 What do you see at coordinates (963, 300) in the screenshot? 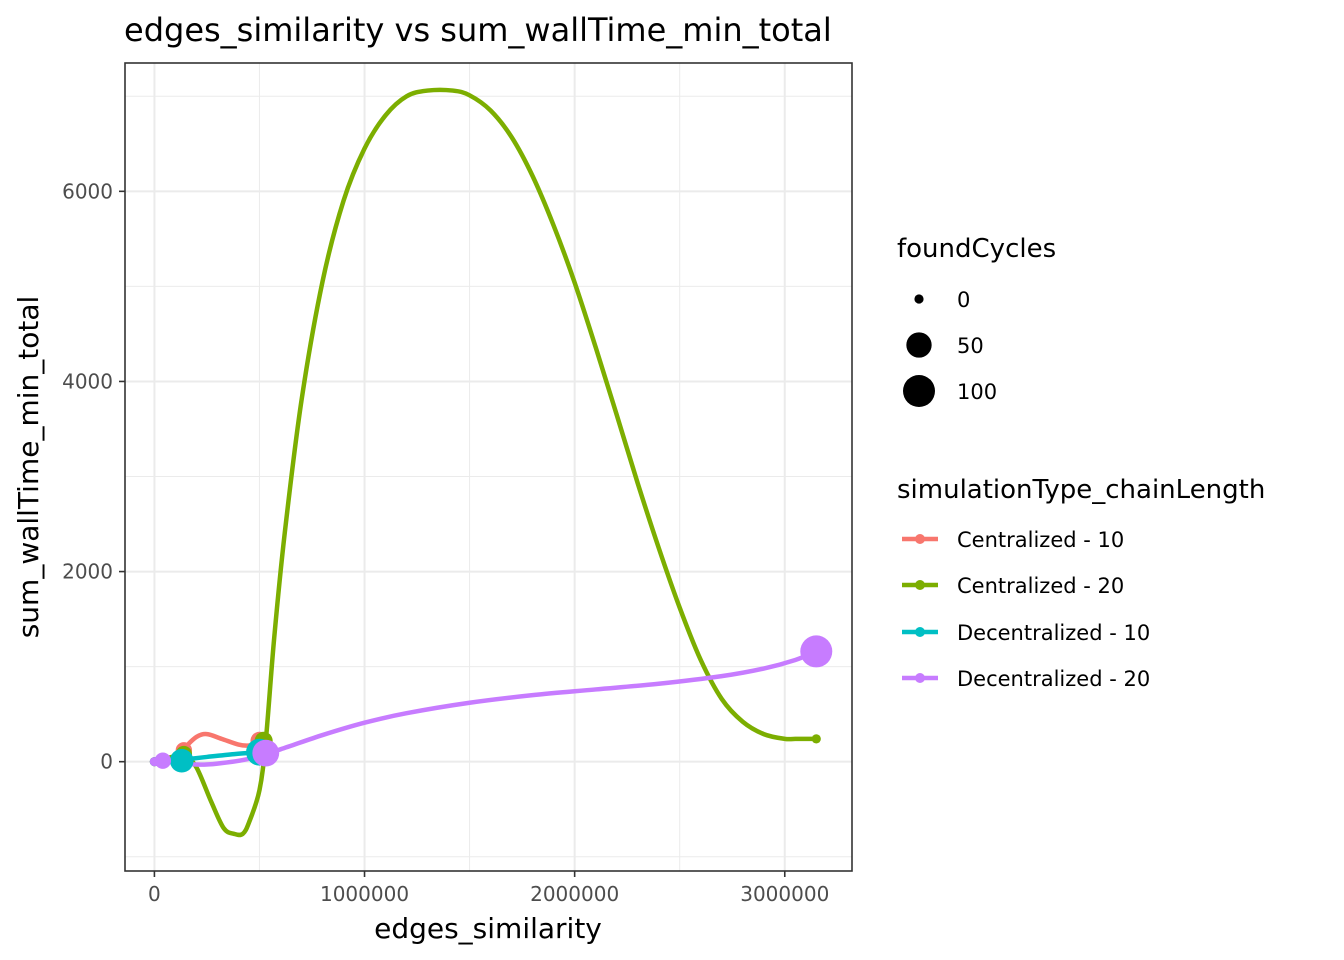
I see `size-legend-label: 0` at bounding box center [963, 300].